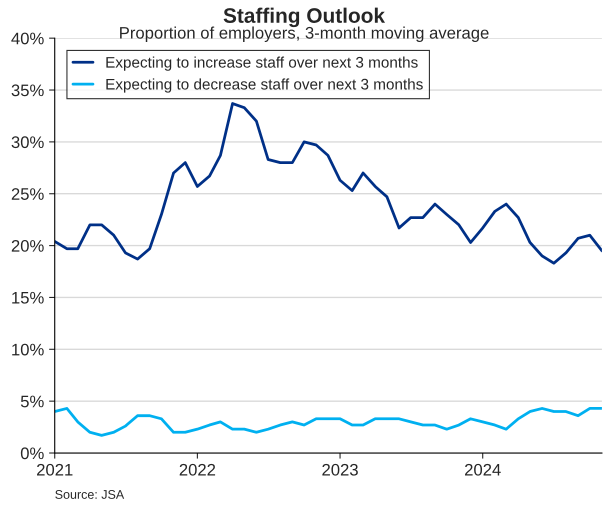  Describe the element at coordinates (340, 470) in the screenshot. I see `x-tick-label: 2023` at that location.